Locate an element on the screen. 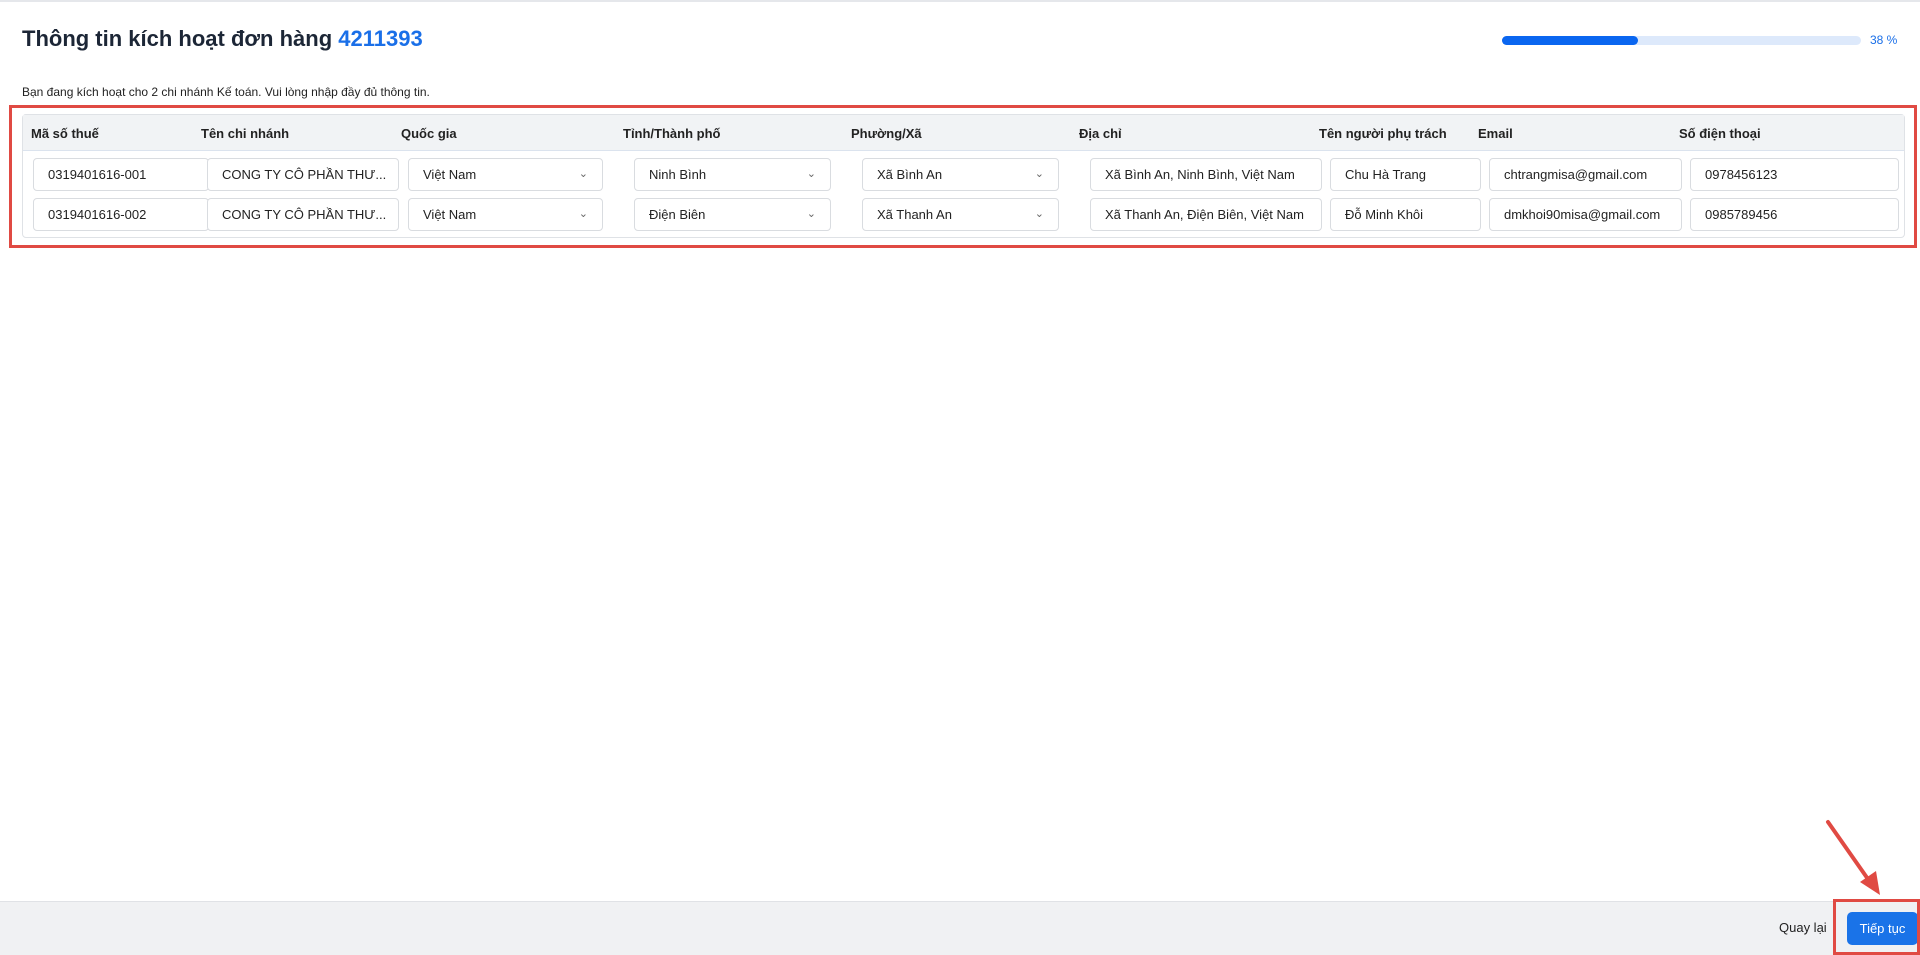 Image resolution: width=1920 pixels, height=955 pixels. cell-value: 0978456123 is located at coordinates (1741, 174).